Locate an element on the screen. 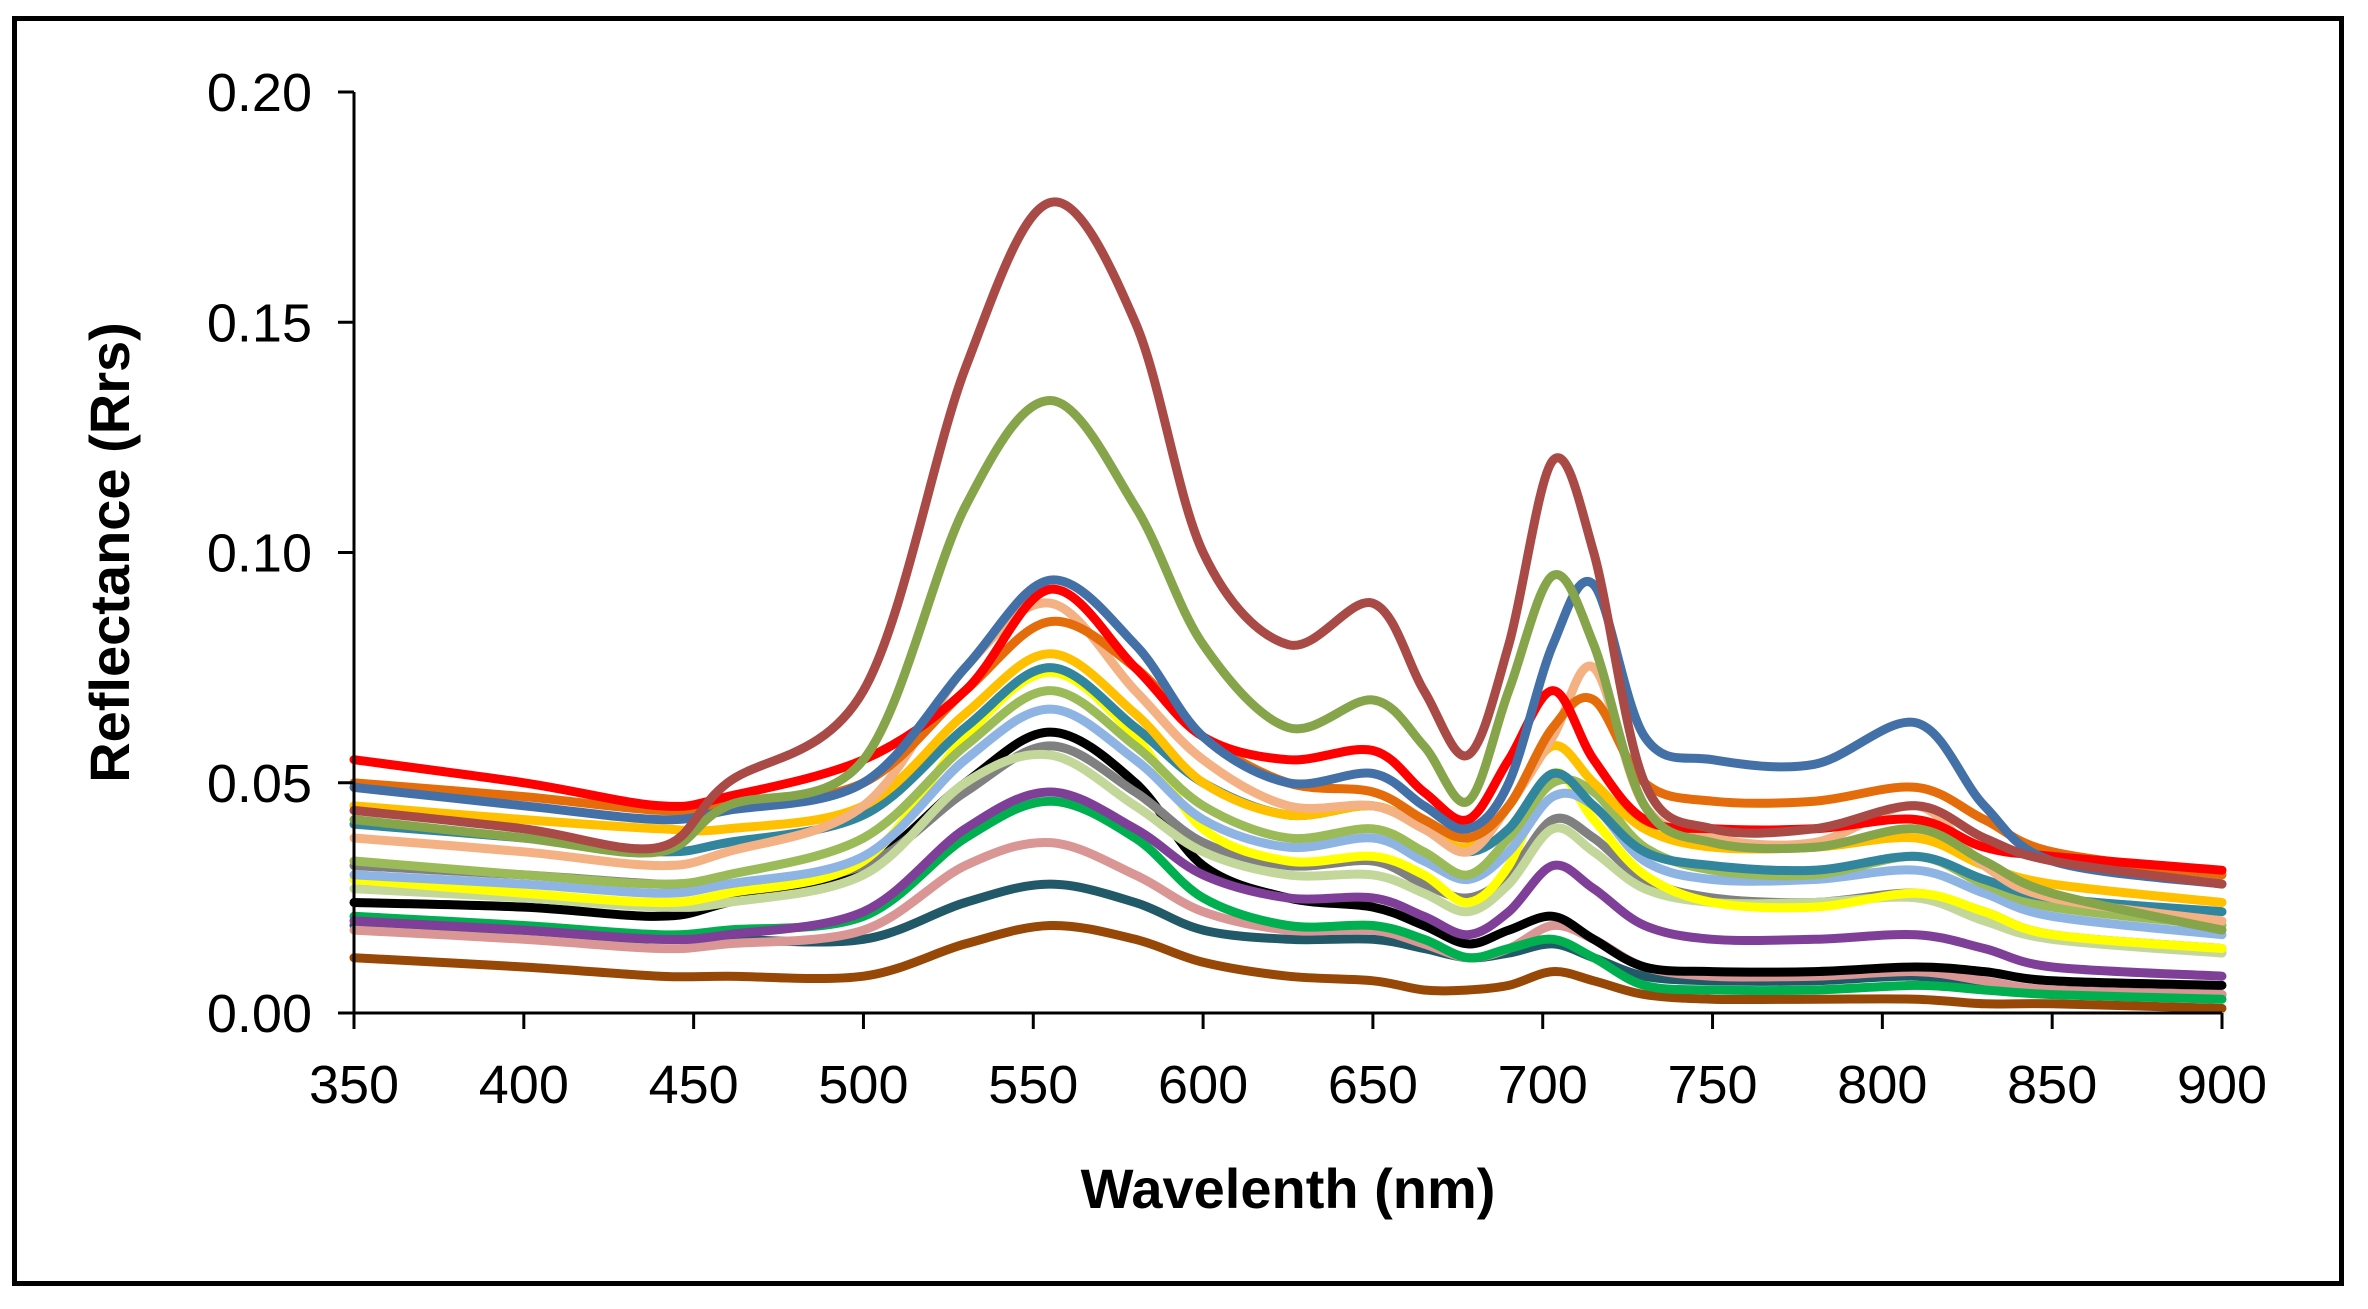 The height and width of the screenshot is (1309, 2368). x-tick-label: 500 is located at coordinates (863, 1085).